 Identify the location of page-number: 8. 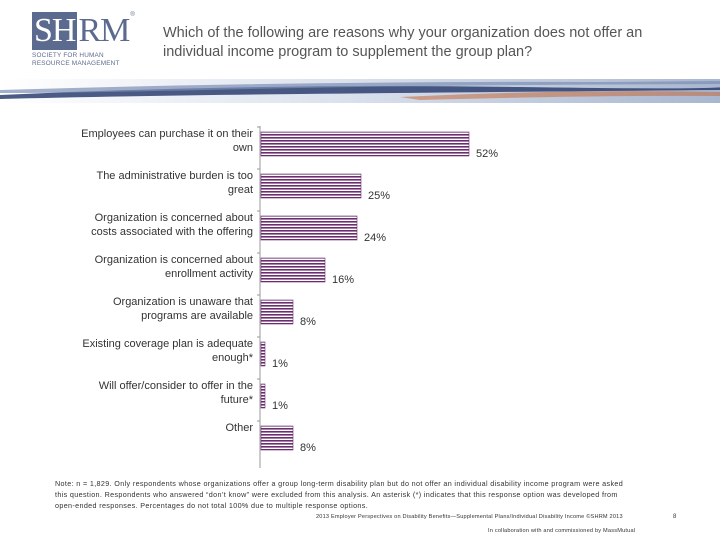
(675, 517).